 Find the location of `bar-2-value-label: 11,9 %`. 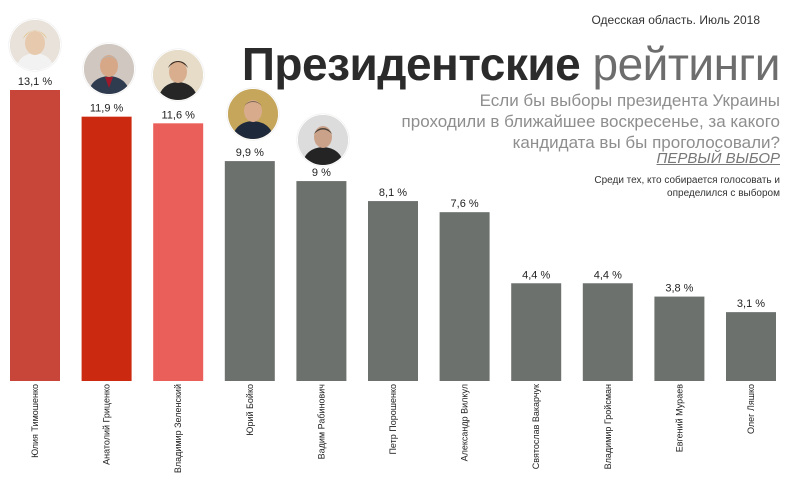

bar-2-value-label: 11,9 % is located at coordinates (107, 109).